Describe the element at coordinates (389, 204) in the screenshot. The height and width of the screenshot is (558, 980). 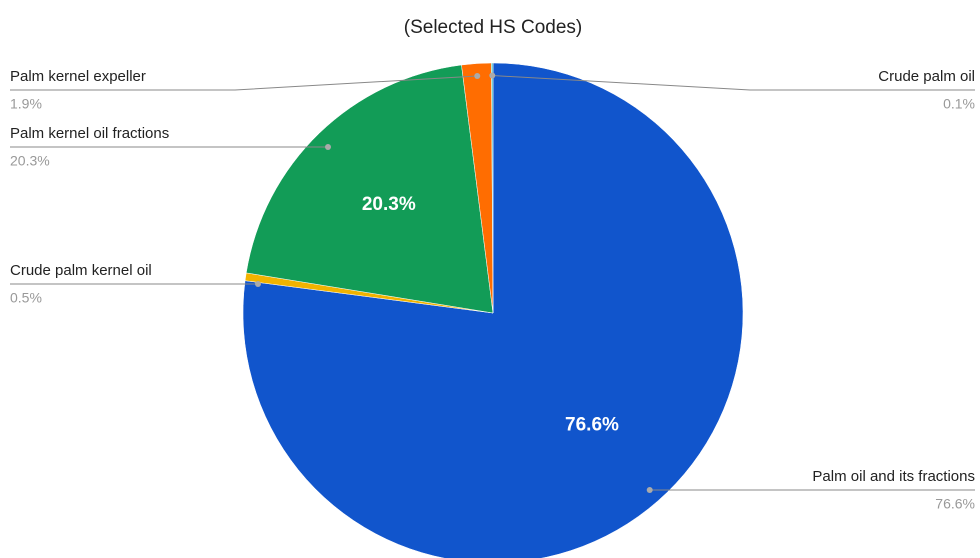
I see `slice-label: 20.3%` at that location.